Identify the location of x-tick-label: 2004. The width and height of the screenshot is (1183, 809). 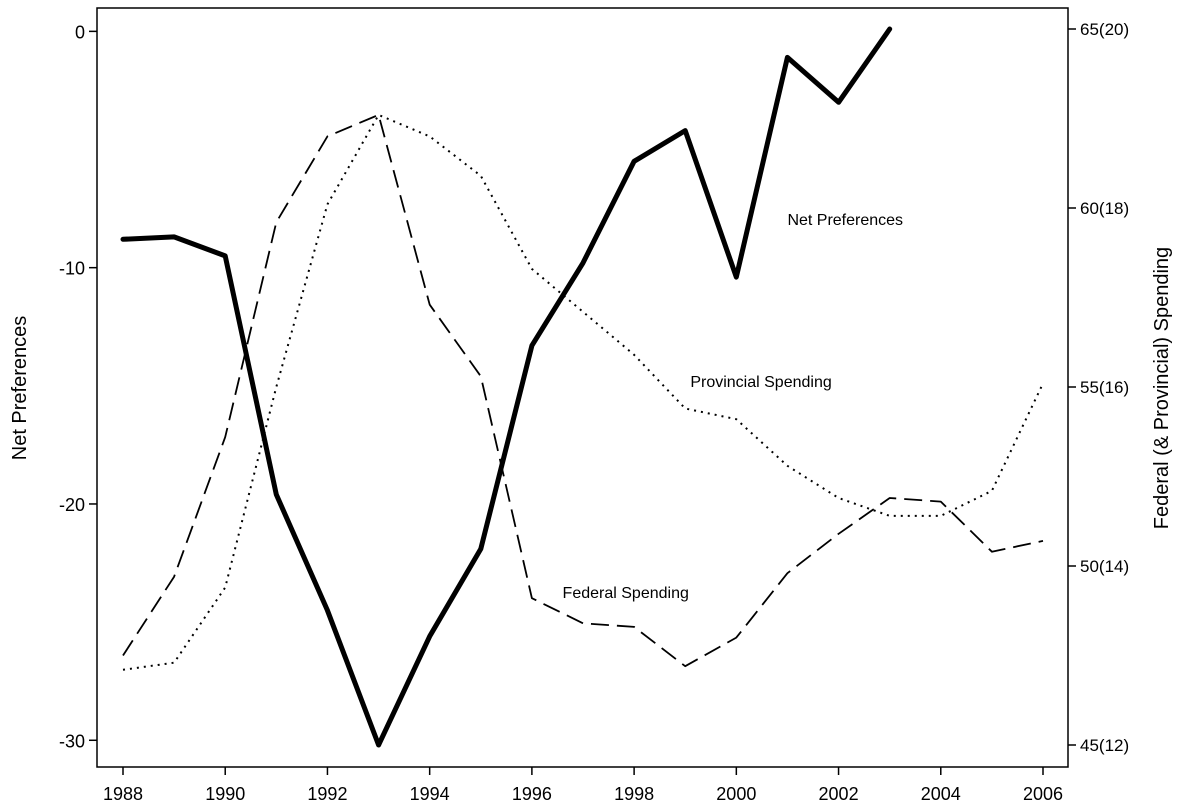
(941, 794).